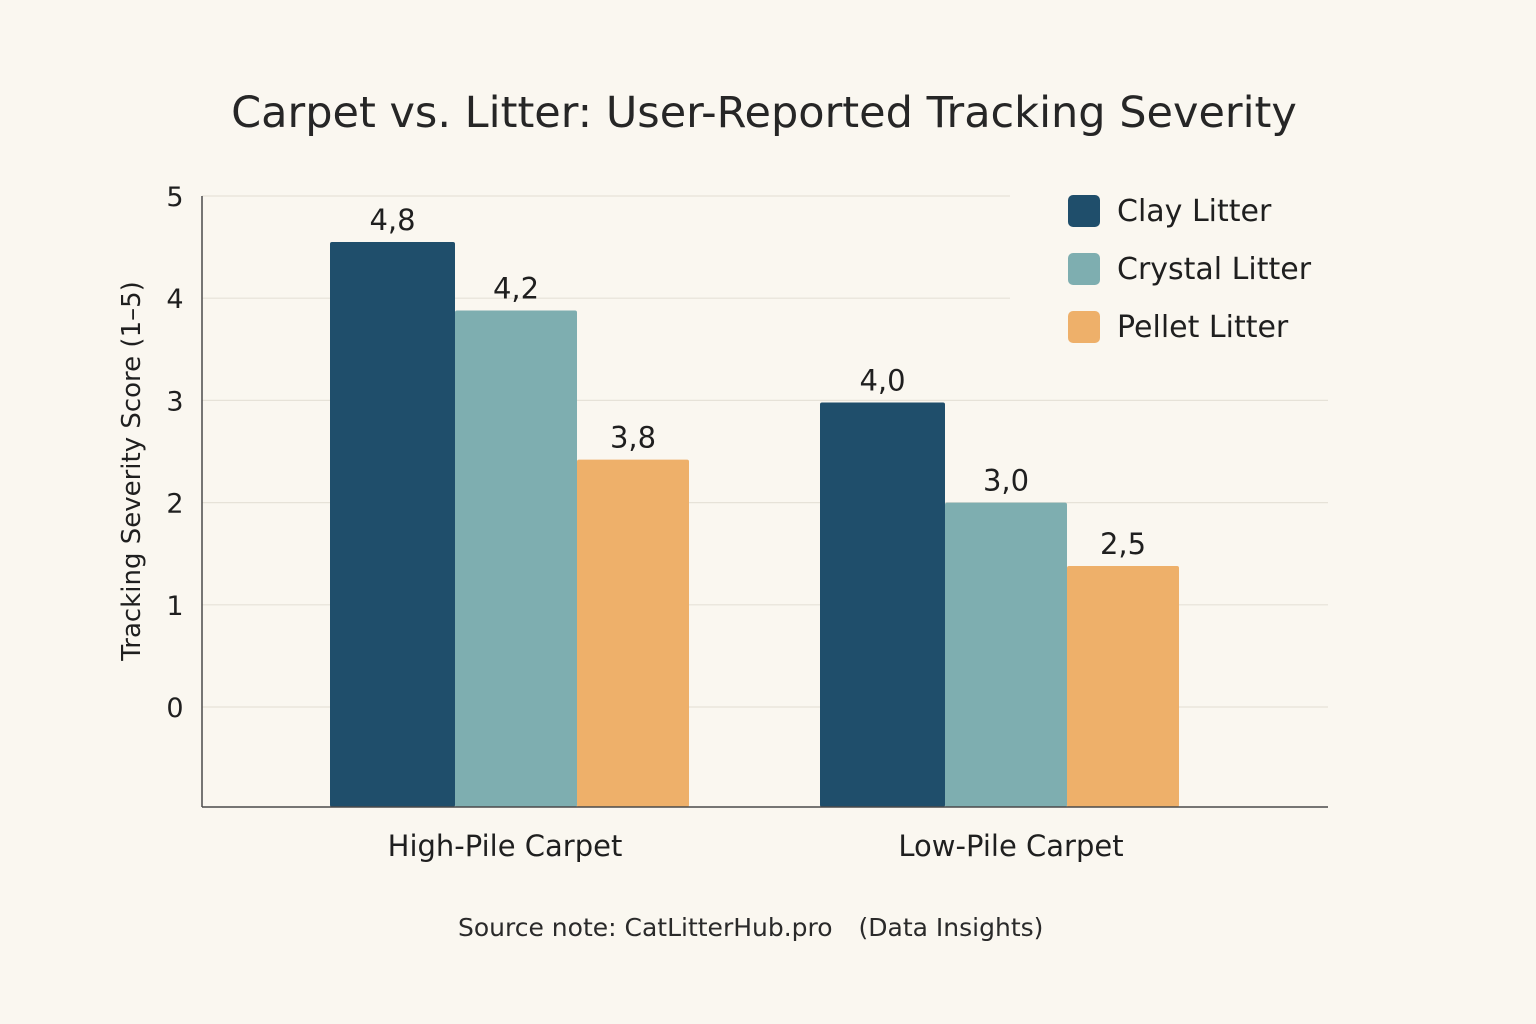  I want to click on y-tick-label: 4, so click(174, 299).